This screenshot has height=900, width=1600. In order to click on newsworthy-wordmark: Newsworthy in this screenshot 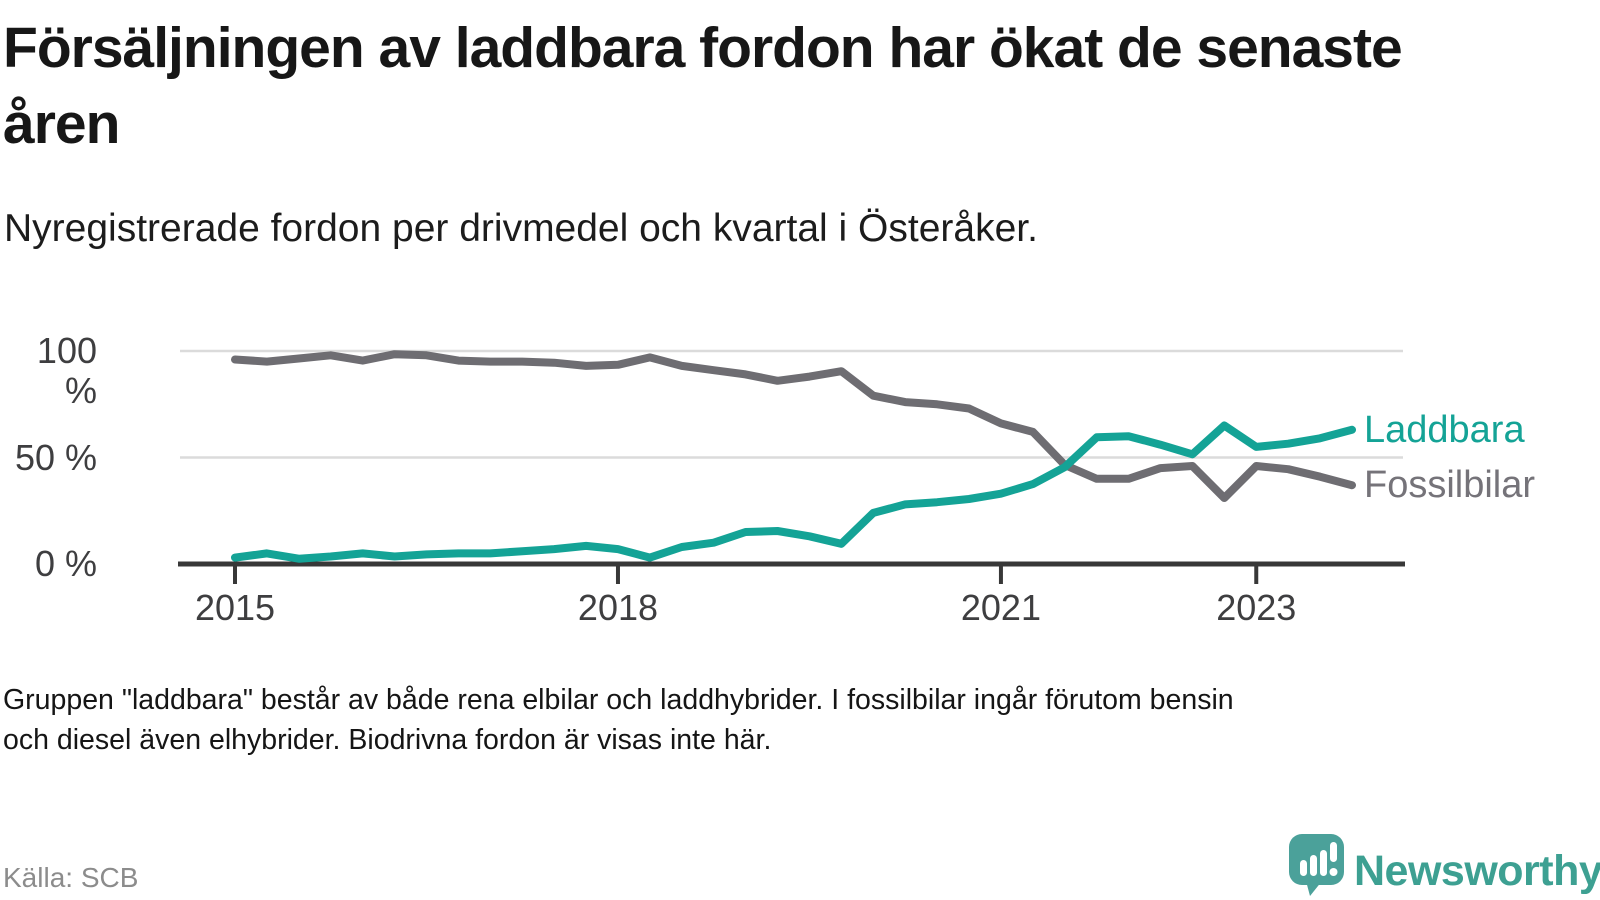, I will do `click(1477, 871)`.